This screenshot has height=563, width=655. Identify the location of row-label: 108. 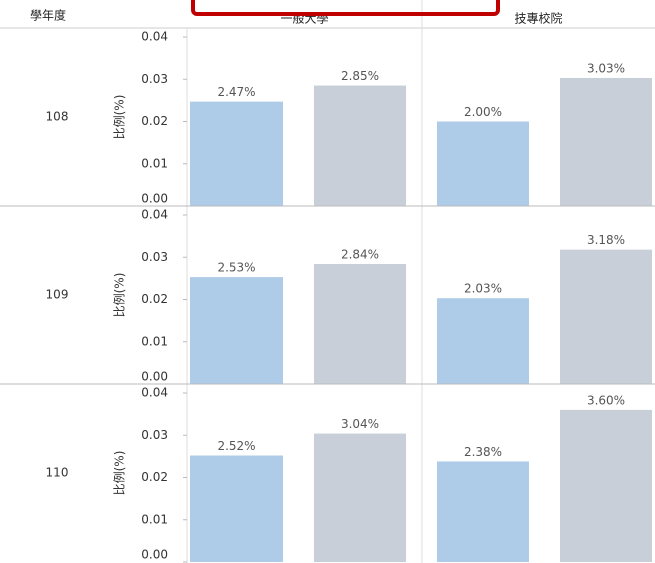
(57, 117).